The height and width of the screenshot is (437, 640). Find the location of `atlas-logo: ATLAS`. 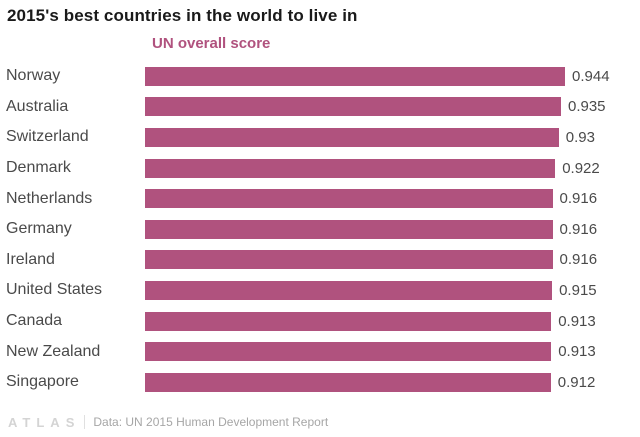

atlas-logo: ATLAS is located at coordinates (44, 422).